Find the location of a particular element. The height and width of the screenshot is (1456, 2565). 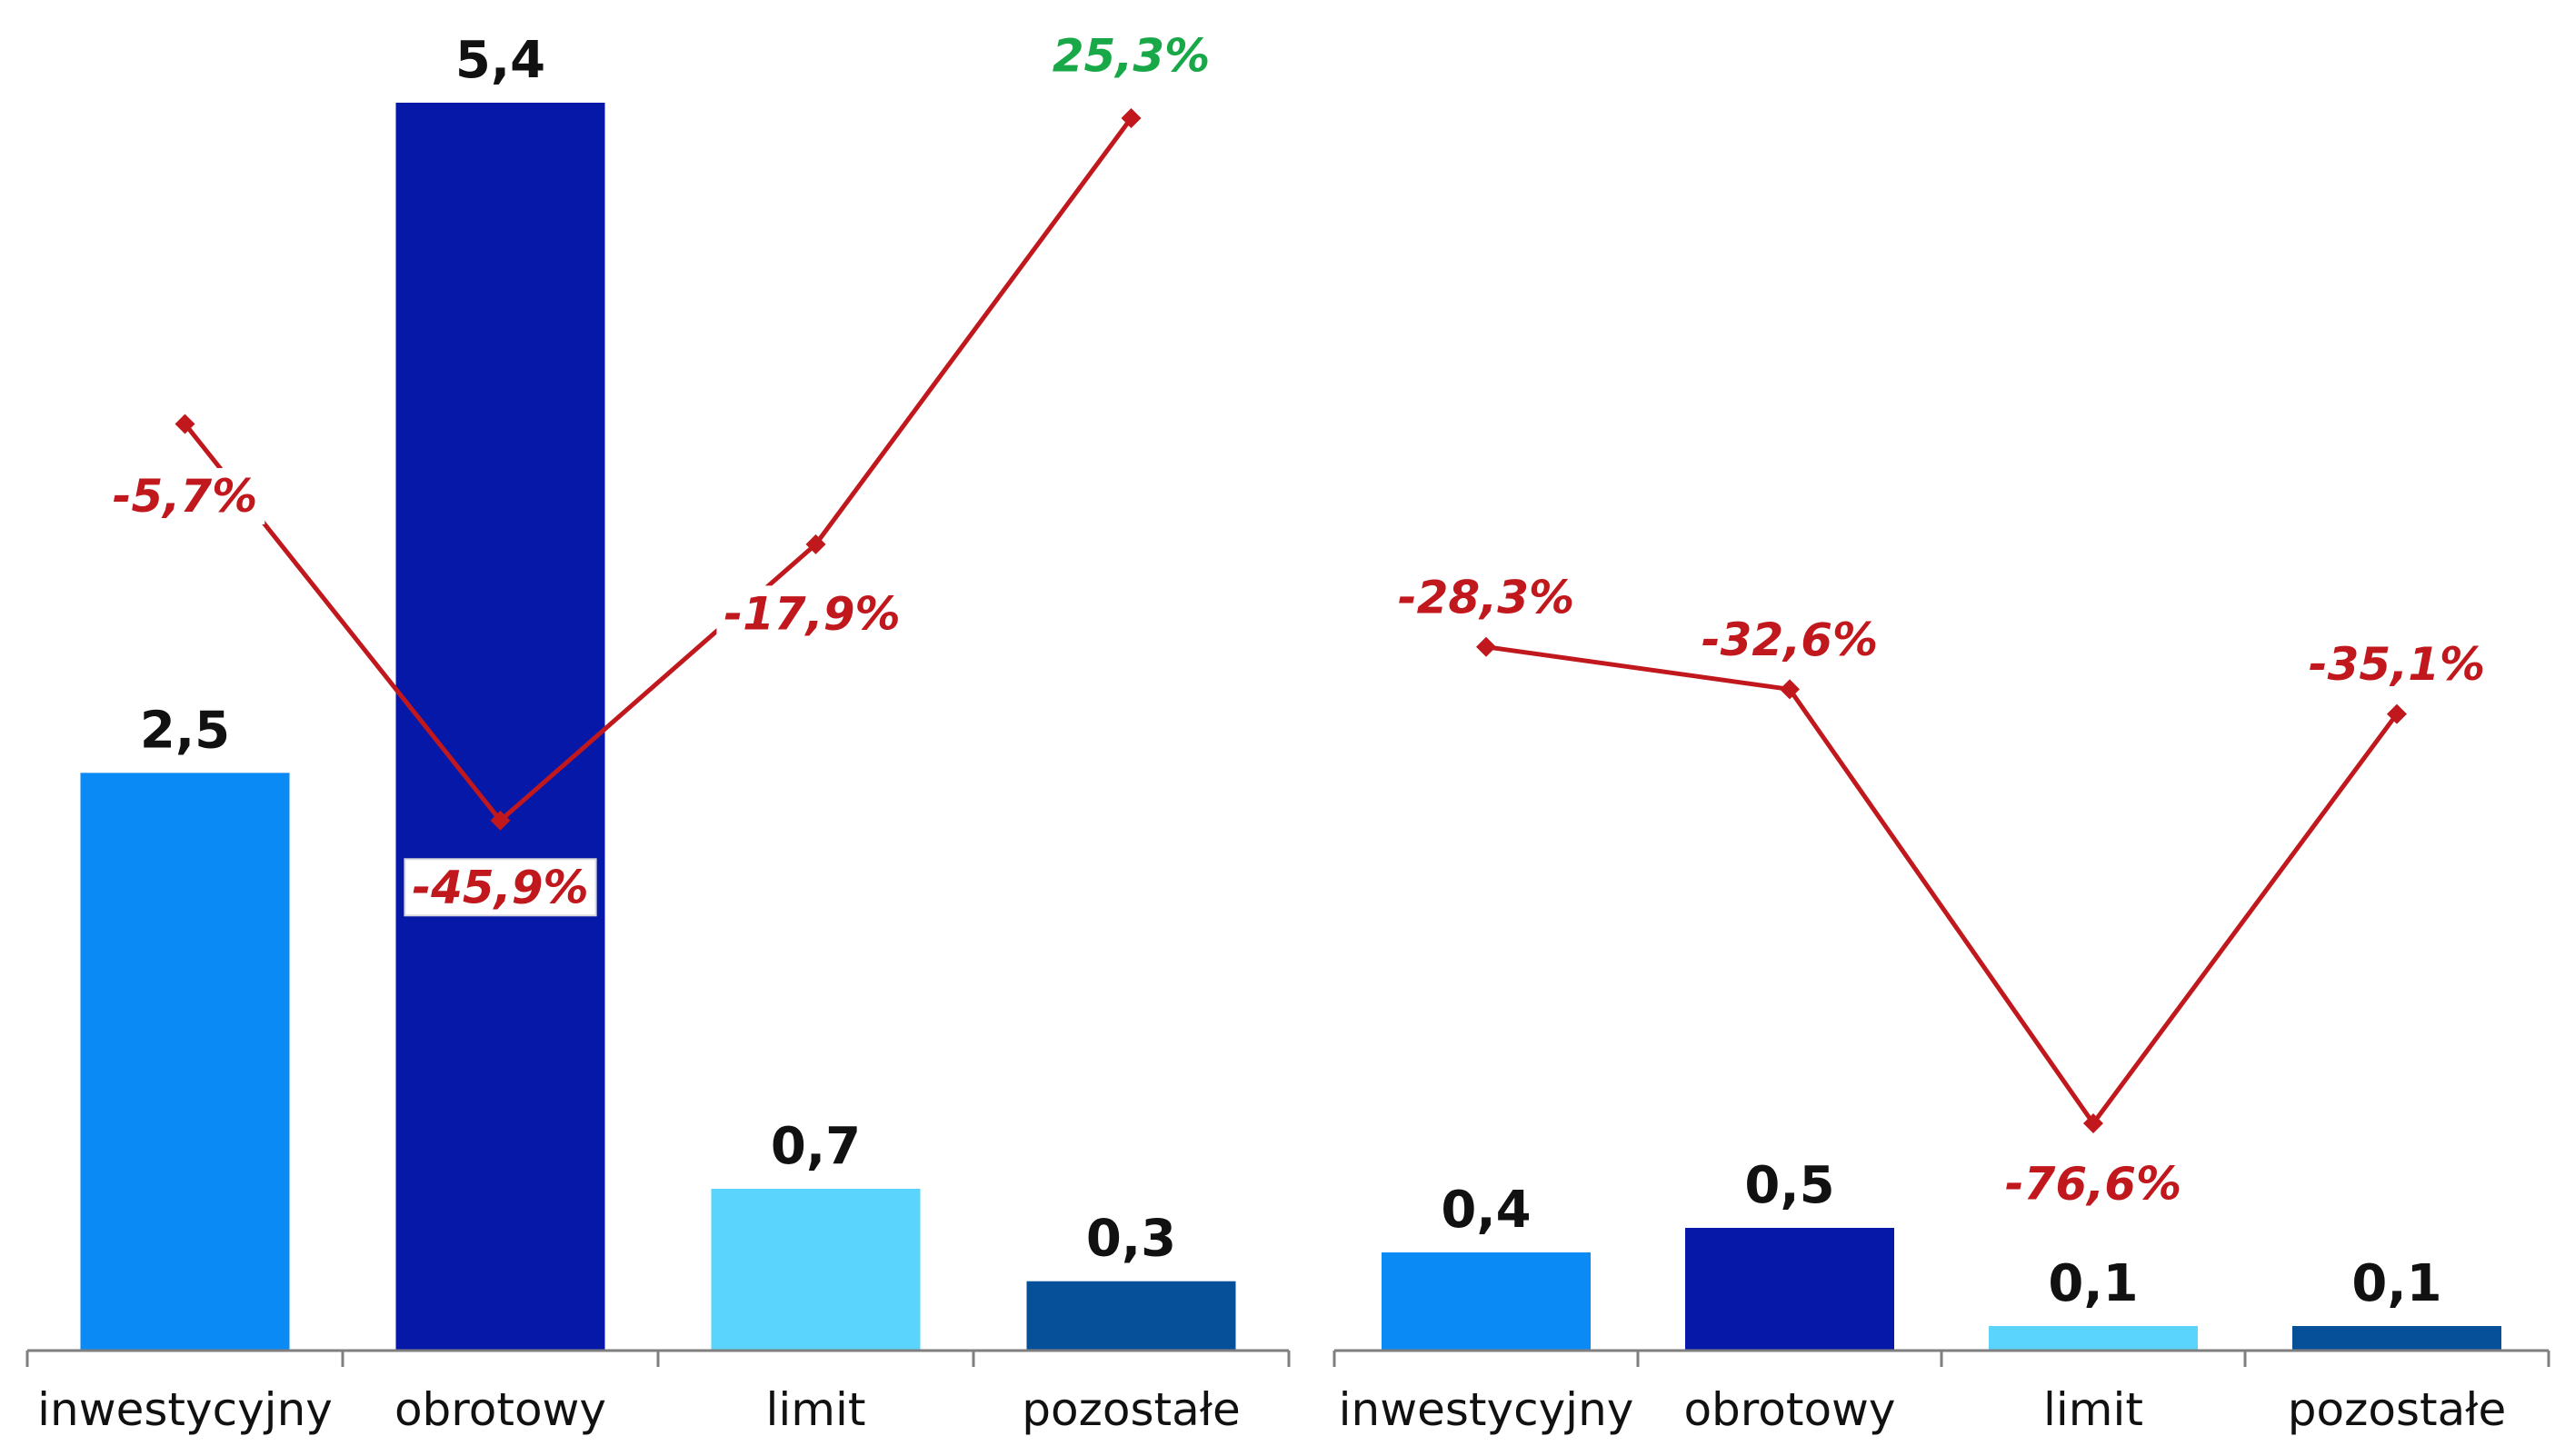

change-label-text: -17,9% is located at coordinates (812, 614).